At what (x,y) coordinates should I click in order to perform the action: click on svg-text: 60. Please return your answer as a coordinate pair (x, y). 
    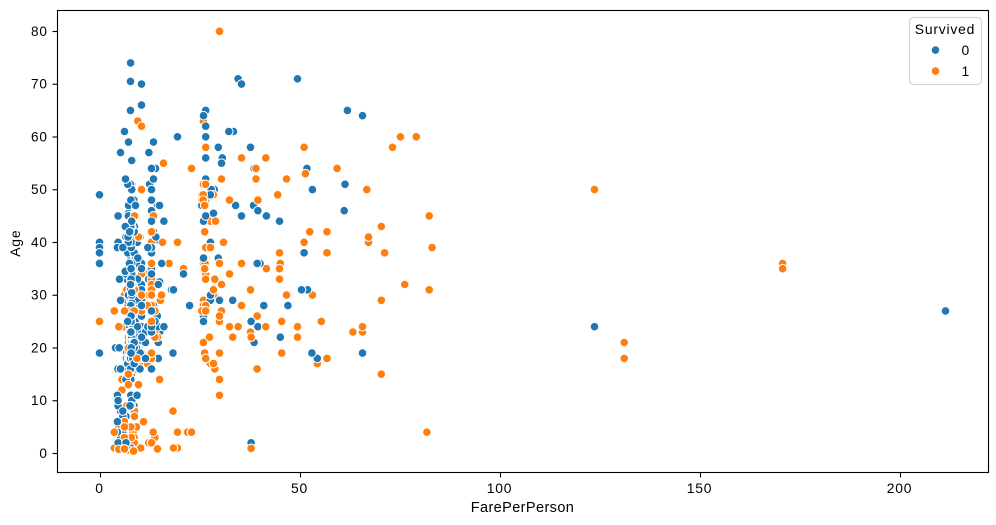
    Looking at the image, I should click on (39, 136).